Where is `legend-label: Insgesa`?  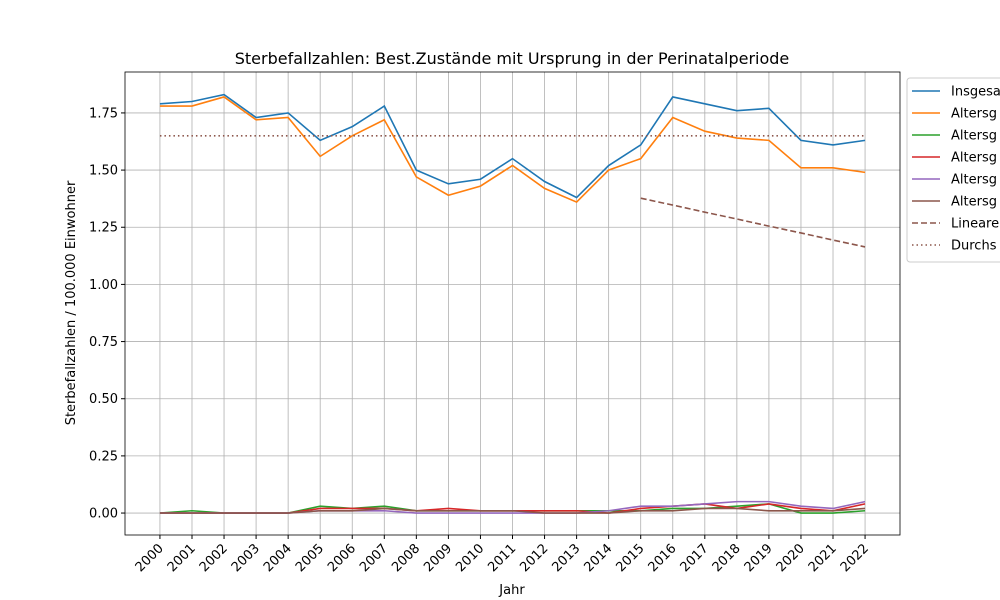 legend-label: Insgesa is located at coordinates (975, 92).